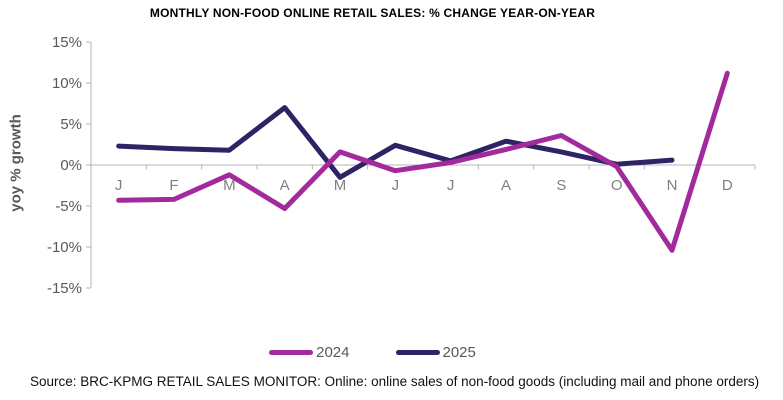 The width and height of the screenshot is (783, 400). Describe the element at coordinates (64, 247) in the screenshot. I see `y-axis-tick-label: -10%` at that location.